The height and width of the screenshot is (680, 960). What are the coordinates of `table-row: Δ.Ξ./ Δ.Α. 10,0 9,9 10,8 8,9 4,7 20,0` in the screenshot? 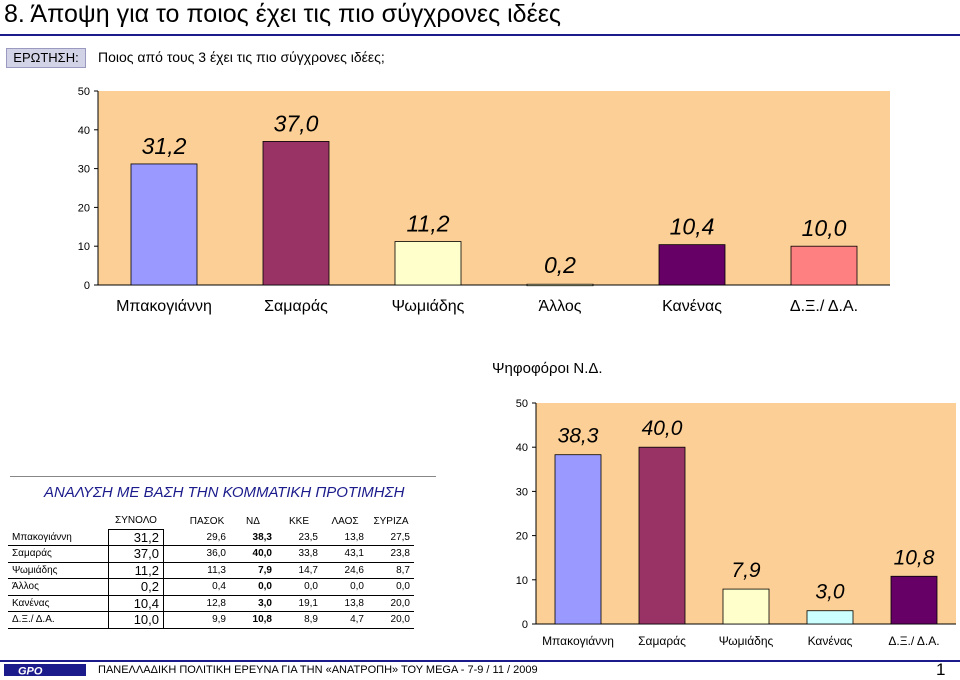 It's located at (211, 620).